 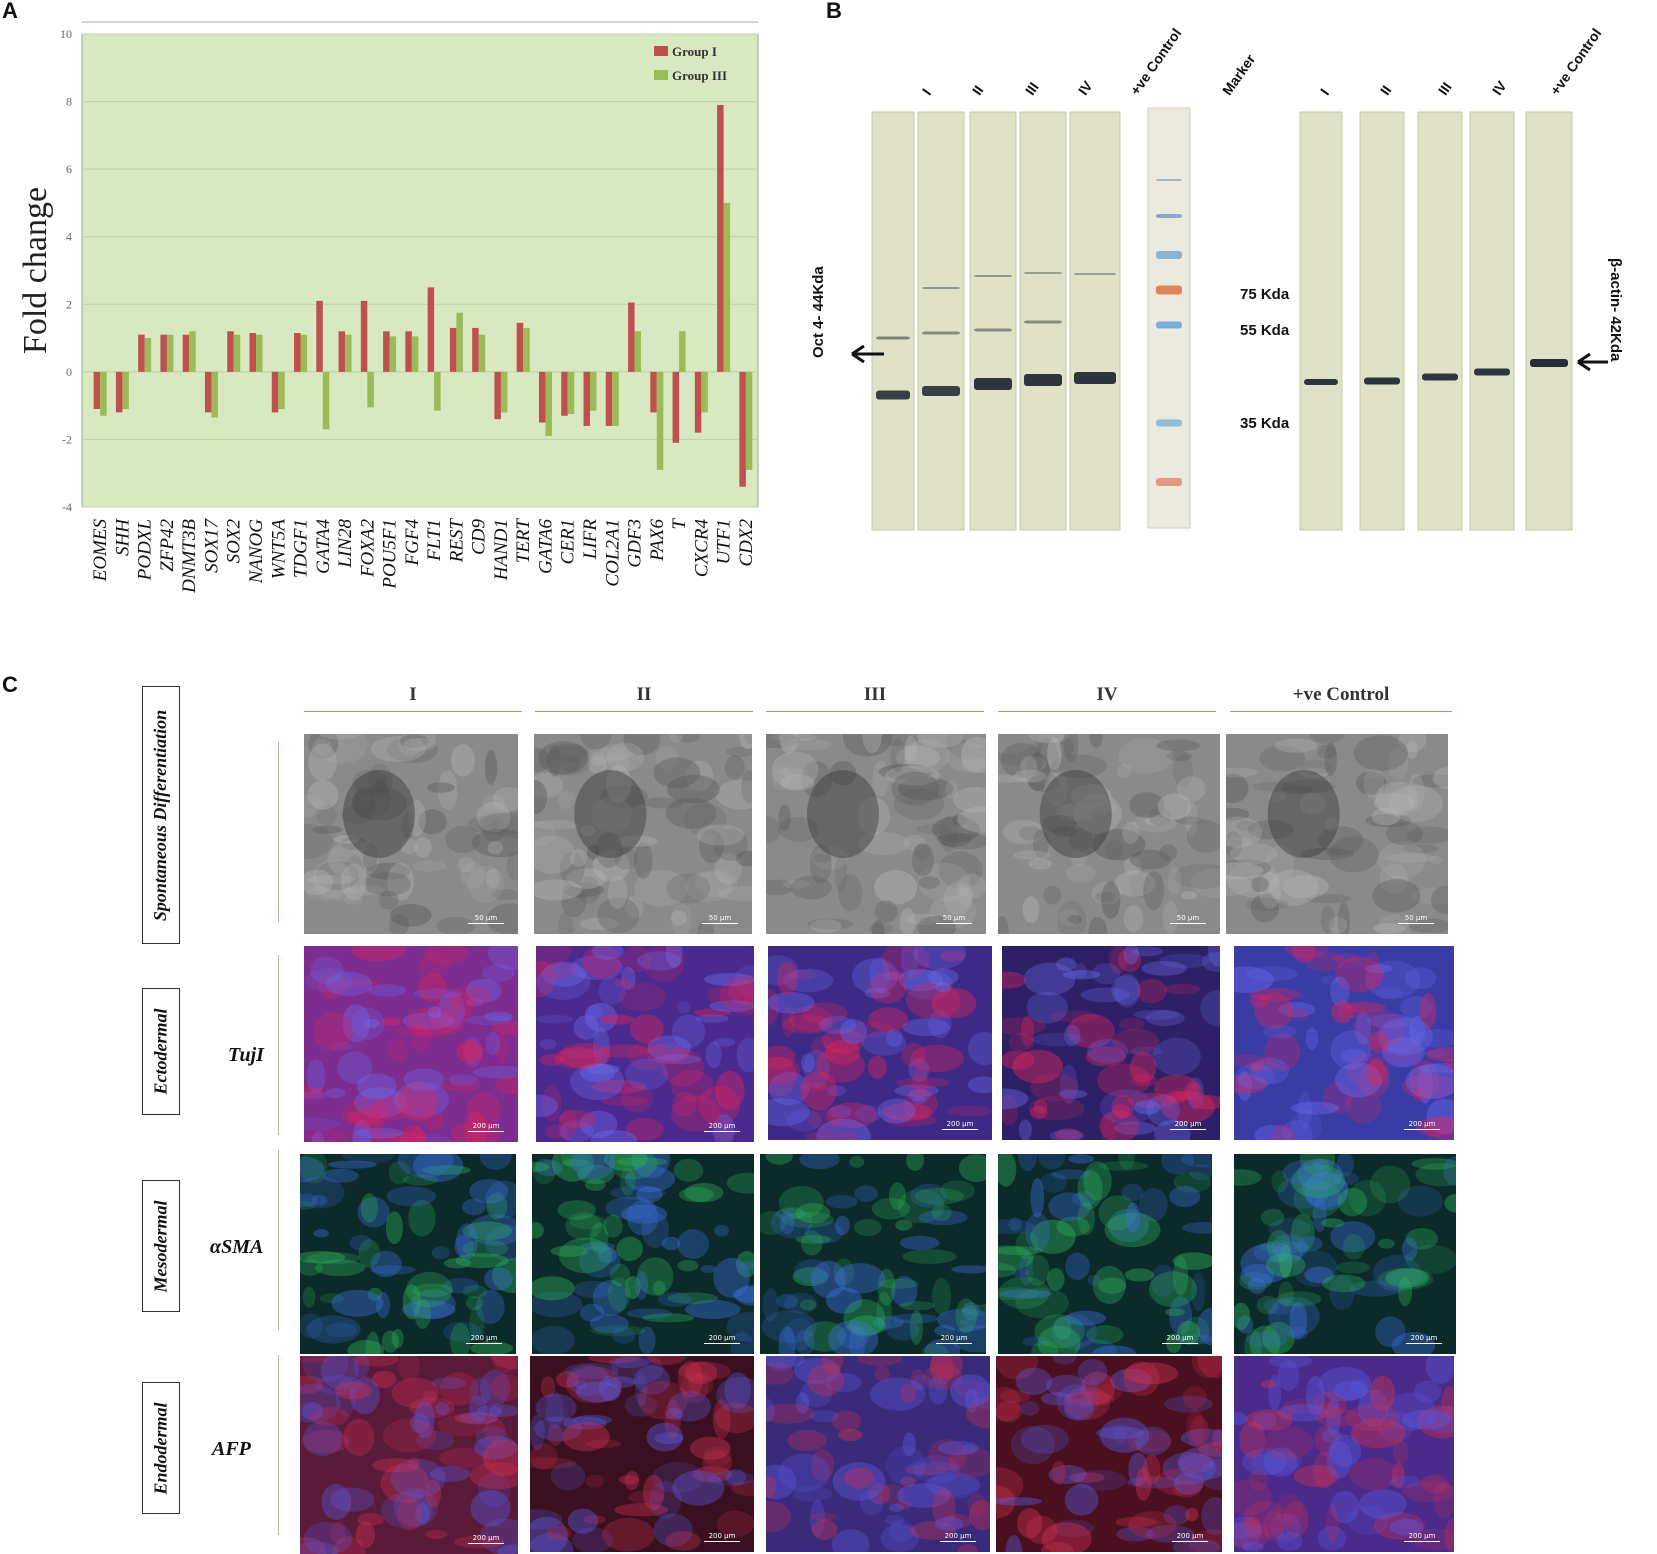 What do you see at coordinates (412, 543) in the screenshot?
I see `x-tick-label: FGF4` at bounding box center [412, 543].